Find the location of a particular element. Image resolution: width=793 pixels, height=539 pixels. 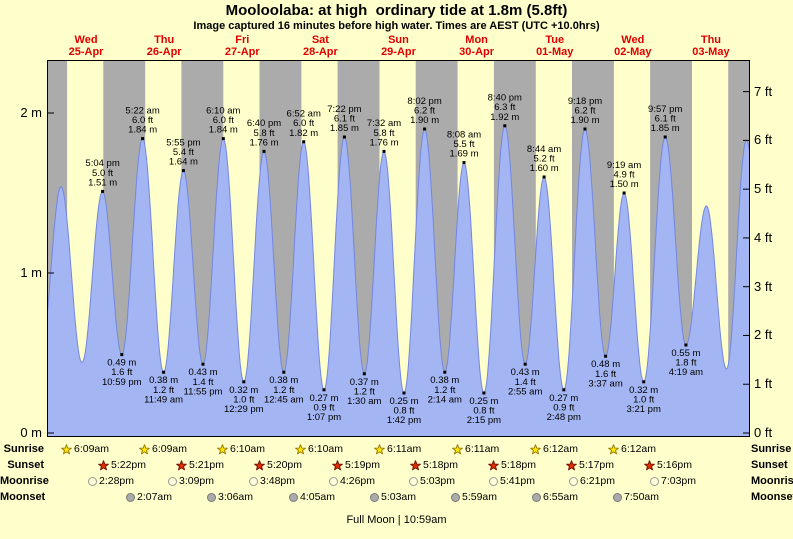

y-axis-label-ft: 3 ft is located at coordinates (763, 286).